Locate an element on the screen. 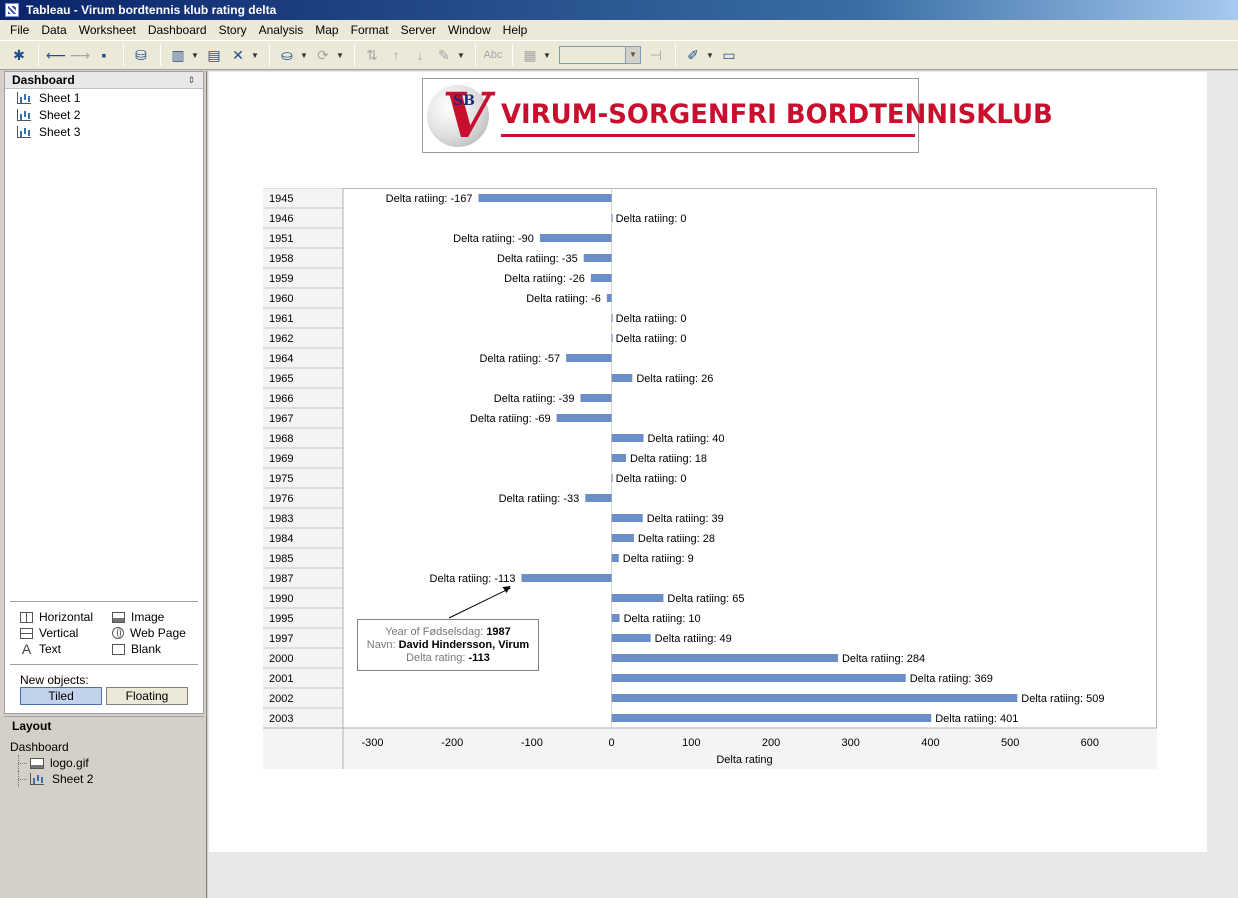  floating-button: Floating is located at coordinates (147, 696).